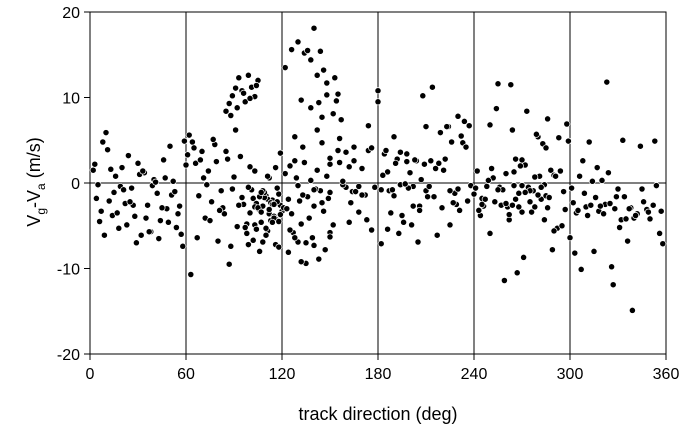 The height and width of the screenshot is (431, 684). What do you see at coordinates (474, 374) in the screenshot?
I see `x-tick-label: 240` at bounding box center [474, 374].